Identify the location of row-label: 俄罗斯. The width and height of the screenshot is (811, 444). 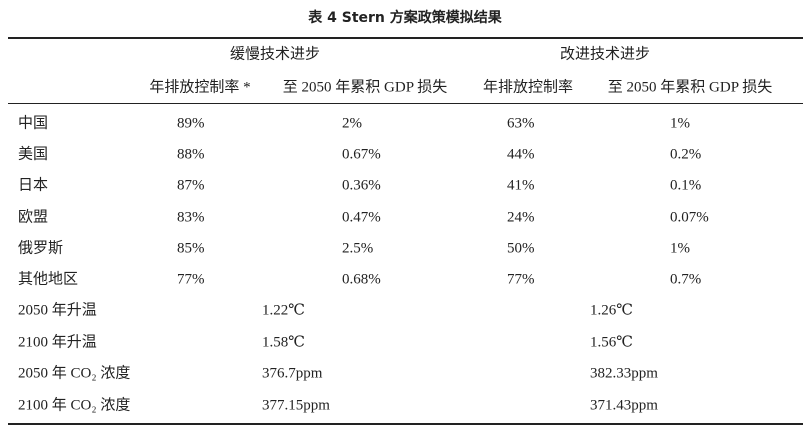
(41, 248).